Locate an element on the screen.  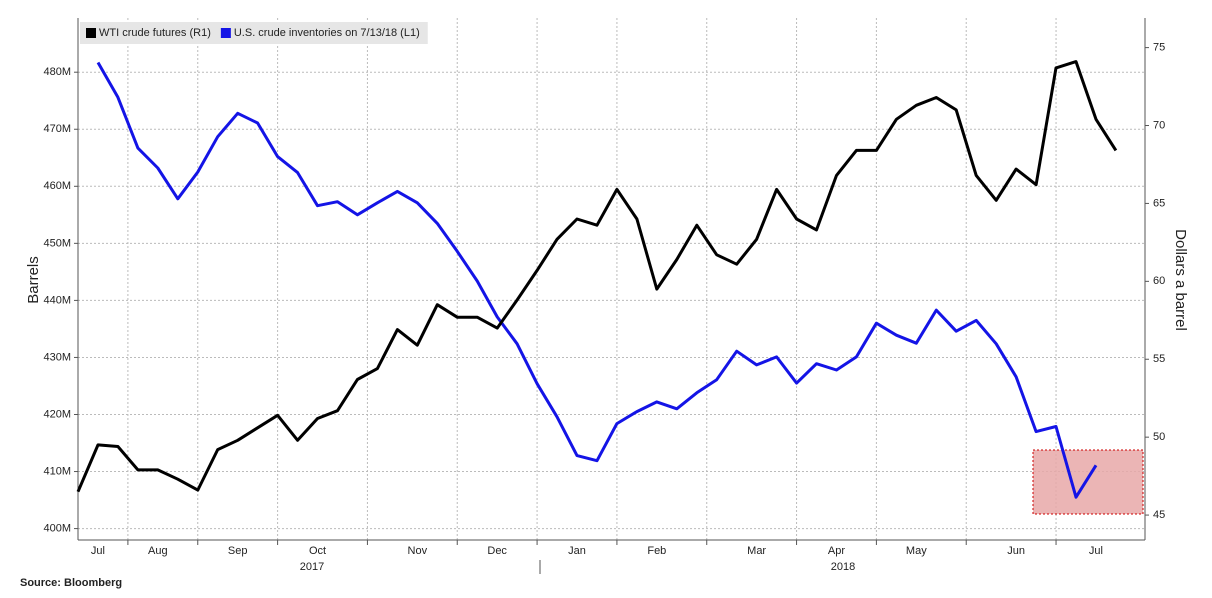
x-tick-label: Mar is located at coordinates (756, 551).